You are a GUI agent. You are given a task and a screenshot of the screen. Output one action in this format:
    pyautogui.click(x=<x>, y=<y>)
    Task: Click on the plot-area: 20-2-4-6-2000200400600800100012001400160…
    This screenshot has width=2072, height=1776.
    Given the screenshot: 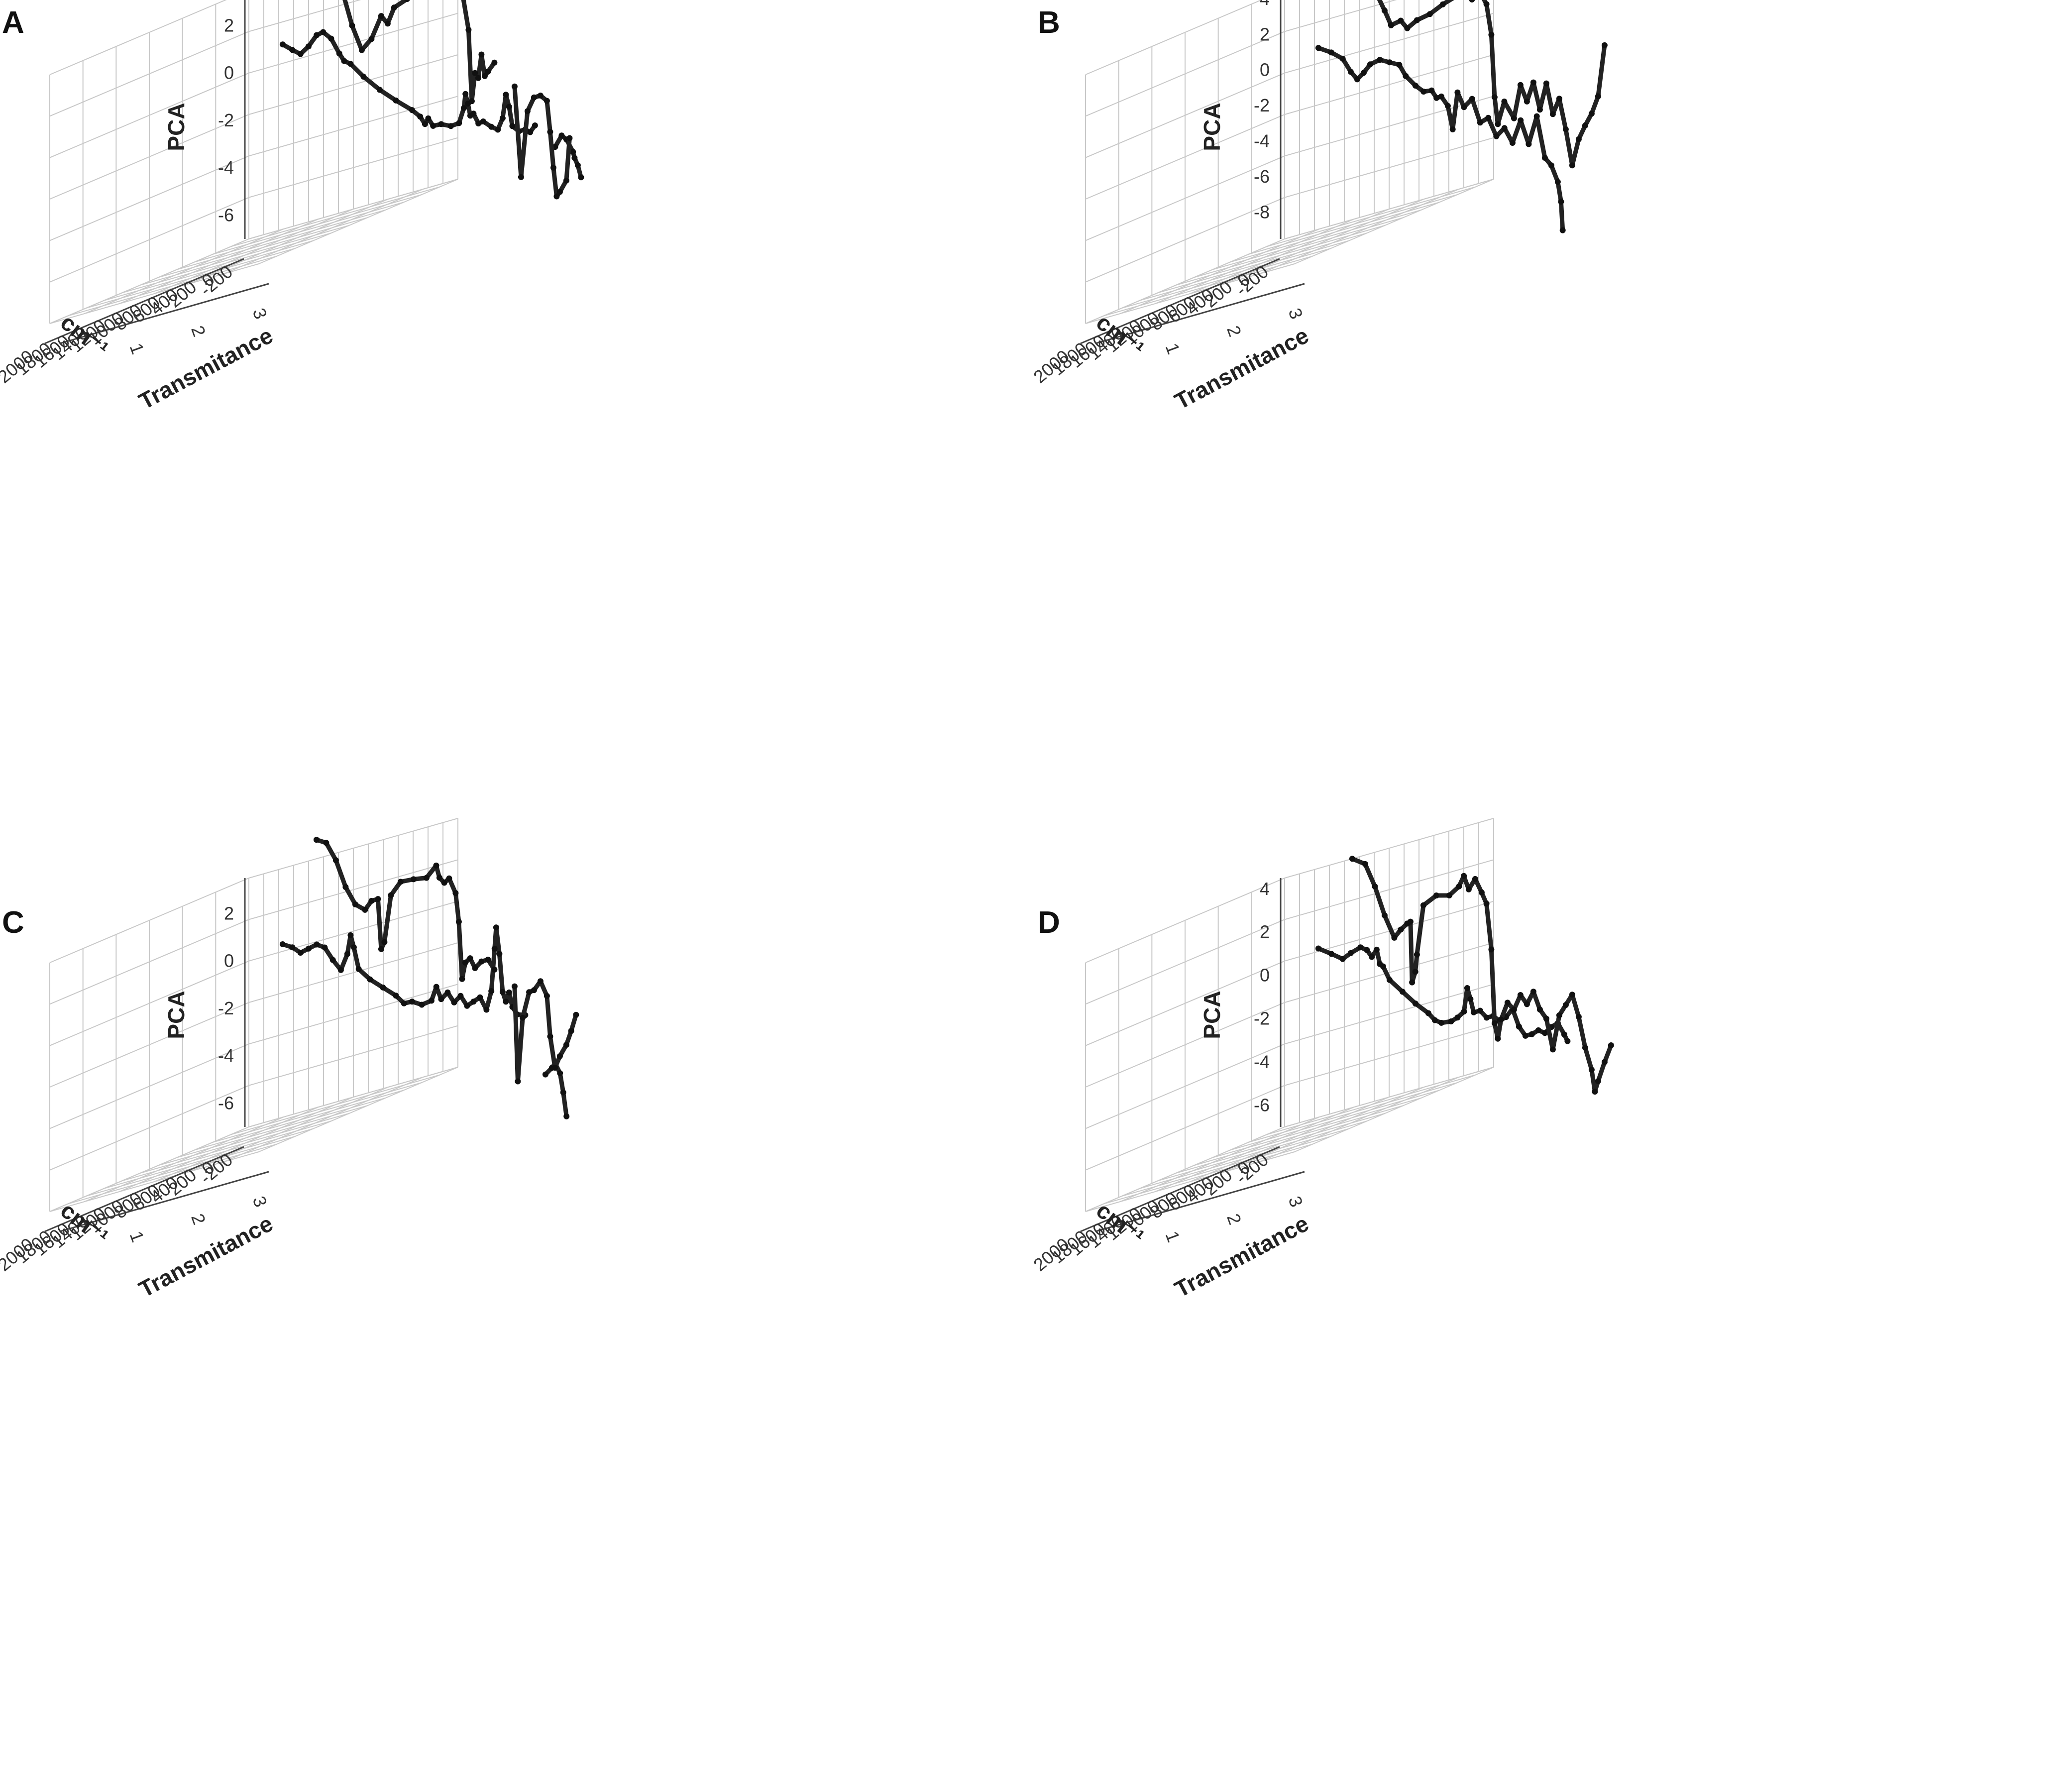 What is the action you would take?
    pyautogui.click(x=289, y=1060)
    